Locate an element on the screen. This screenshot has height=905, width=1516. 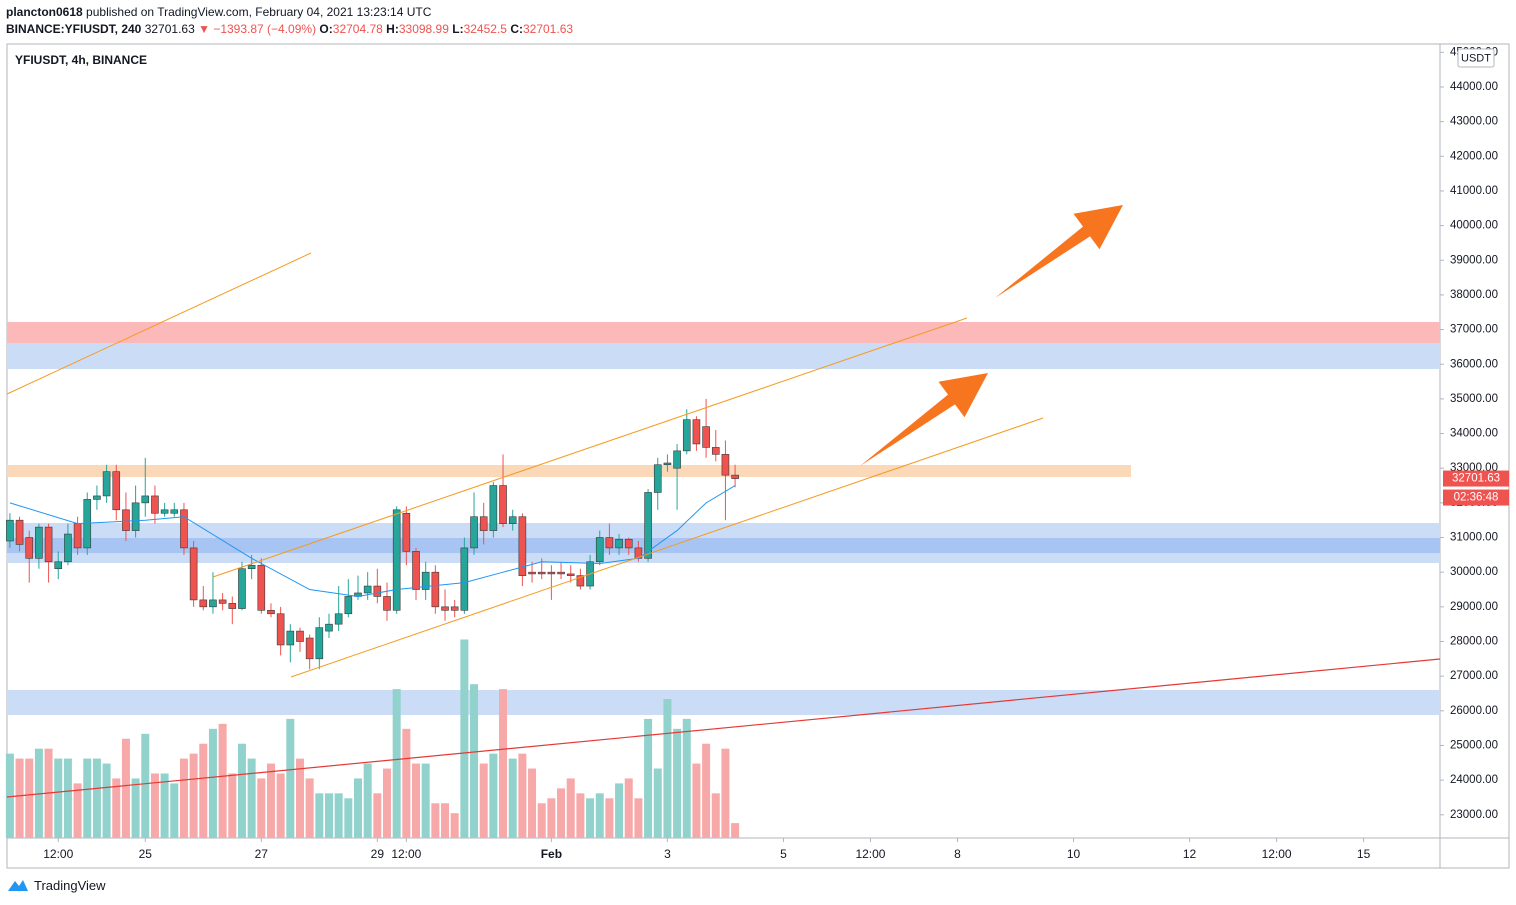
y-tick-label: 37000.00 is located at coordinates (1474, 330).